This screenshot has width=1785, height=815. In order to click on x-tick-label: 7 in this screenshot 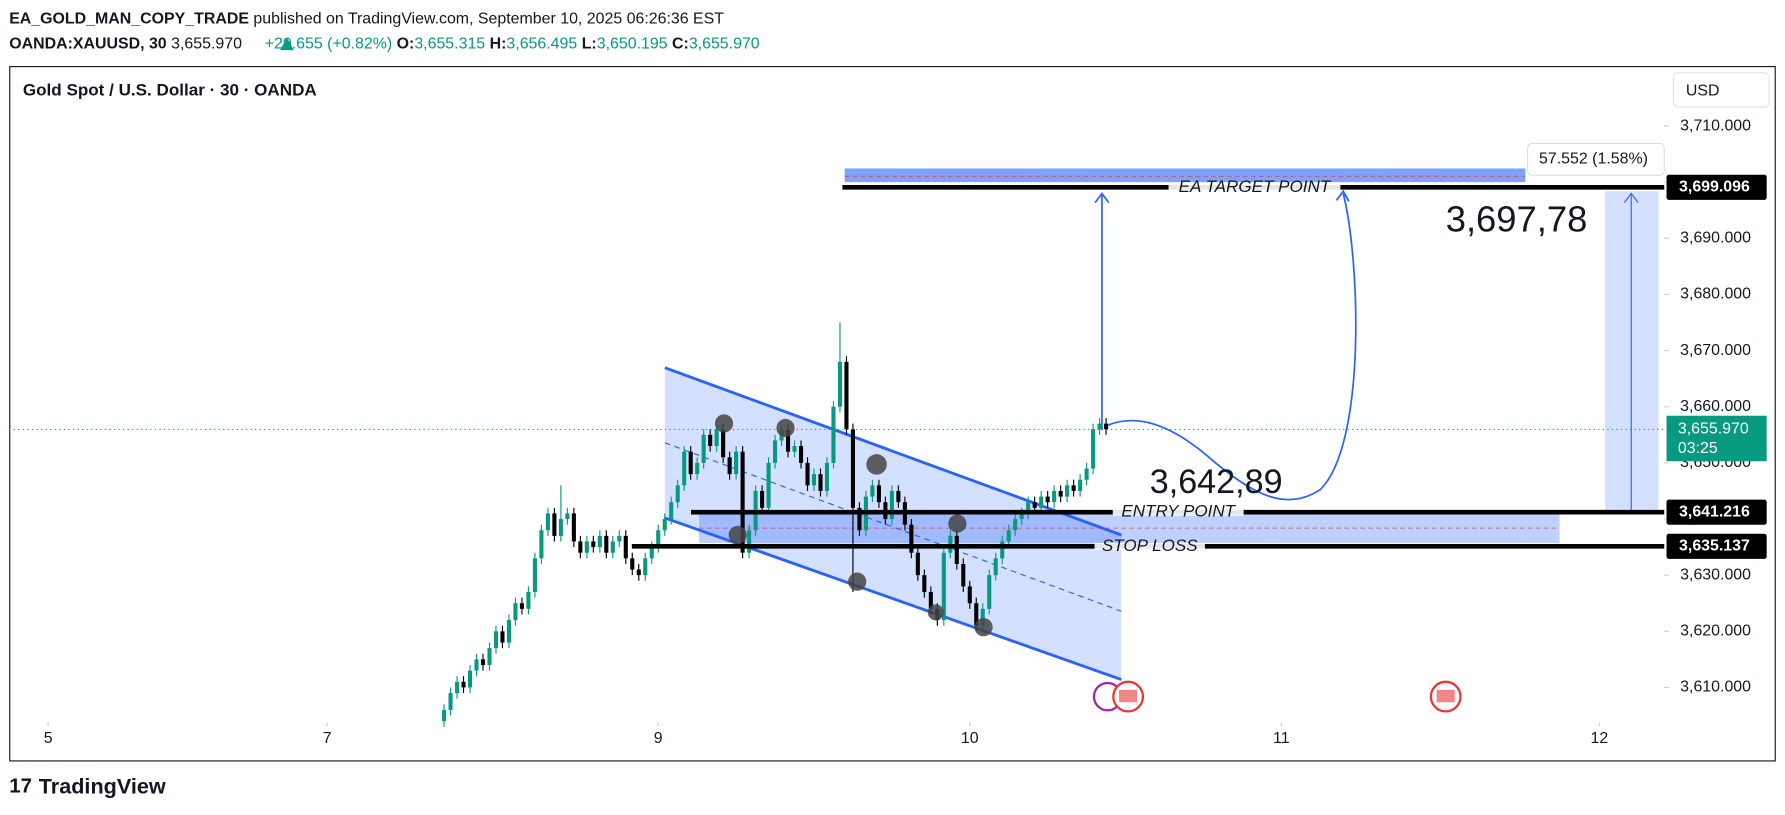, I will do `click(327, 738)`.